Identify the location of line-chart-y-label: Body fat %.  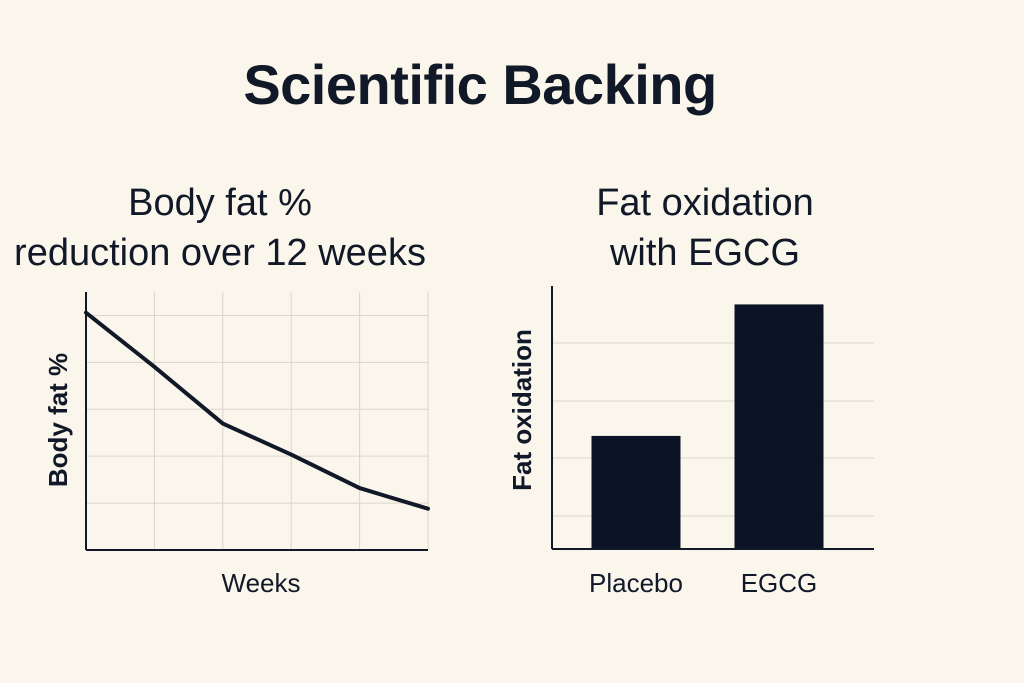
(58, 420).